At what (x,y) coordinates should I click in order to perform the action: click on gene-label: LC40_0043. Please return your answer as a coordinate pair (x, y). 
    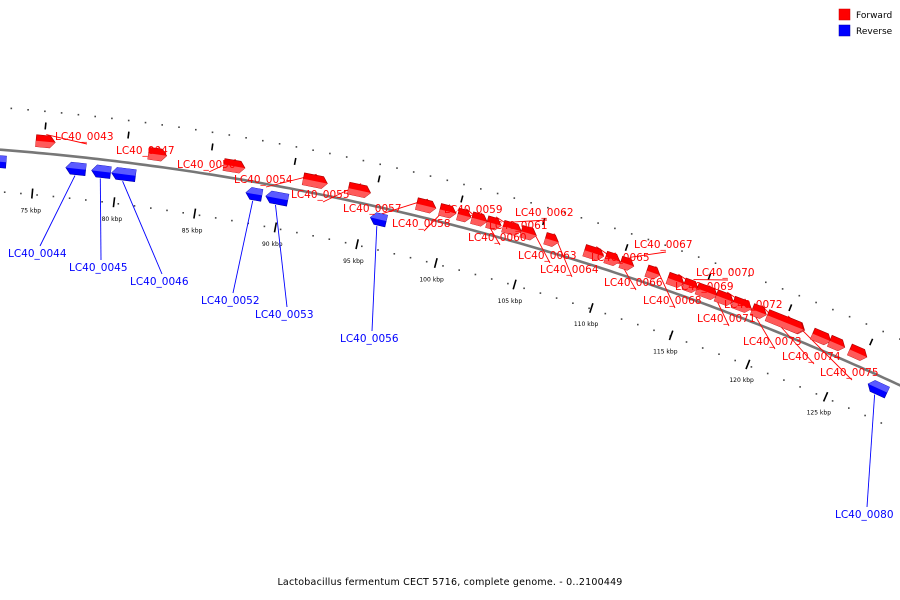
    Looking at the image, I should click on (84, 137).